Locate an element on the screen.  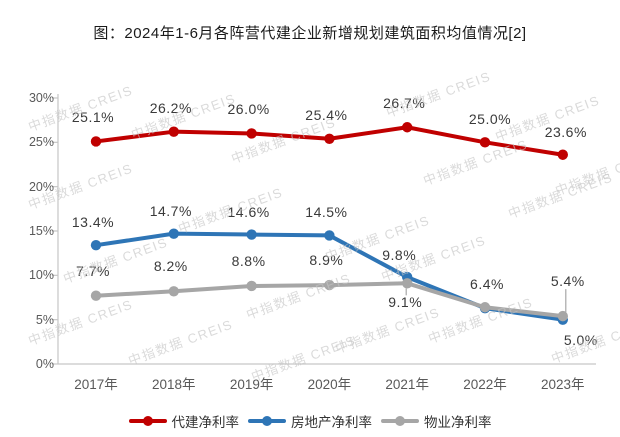
y-tick-label: 20% is located at coordinates (41, 186).